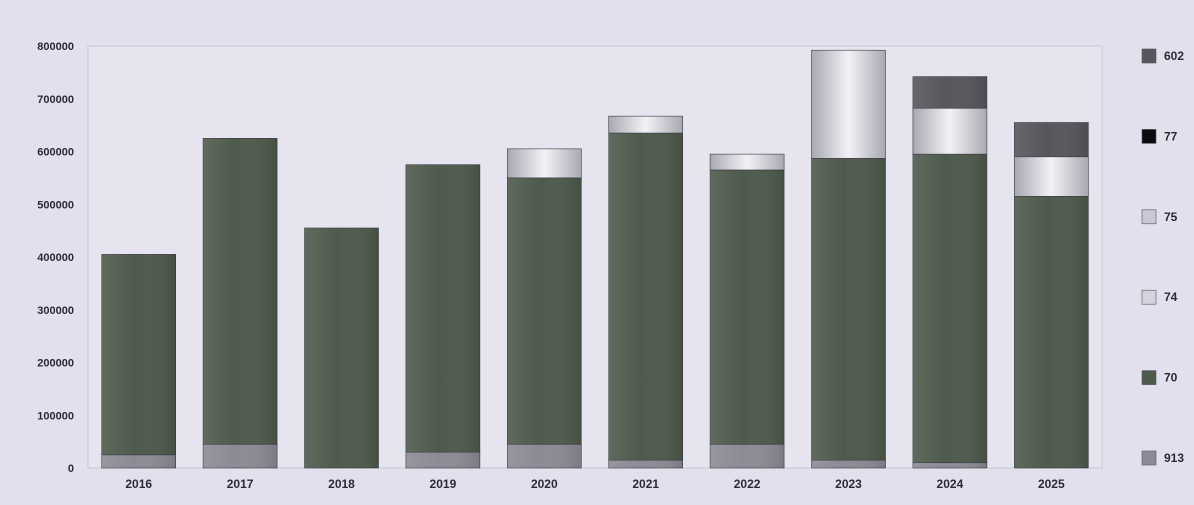  I want to click on x-tick-label: 2020, so click(544, 484).